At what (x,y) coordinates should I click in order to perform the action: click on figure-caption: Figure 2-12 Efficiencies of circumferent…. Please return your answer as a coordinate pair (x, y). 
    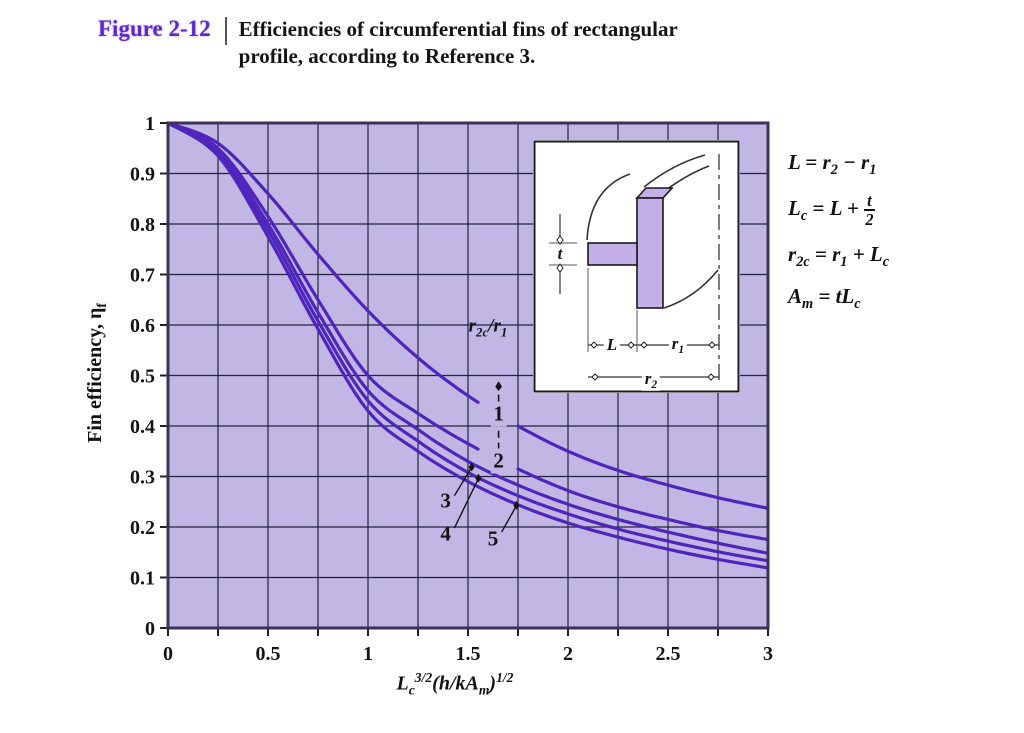
    Looking at the image, I should click on (388, 43).